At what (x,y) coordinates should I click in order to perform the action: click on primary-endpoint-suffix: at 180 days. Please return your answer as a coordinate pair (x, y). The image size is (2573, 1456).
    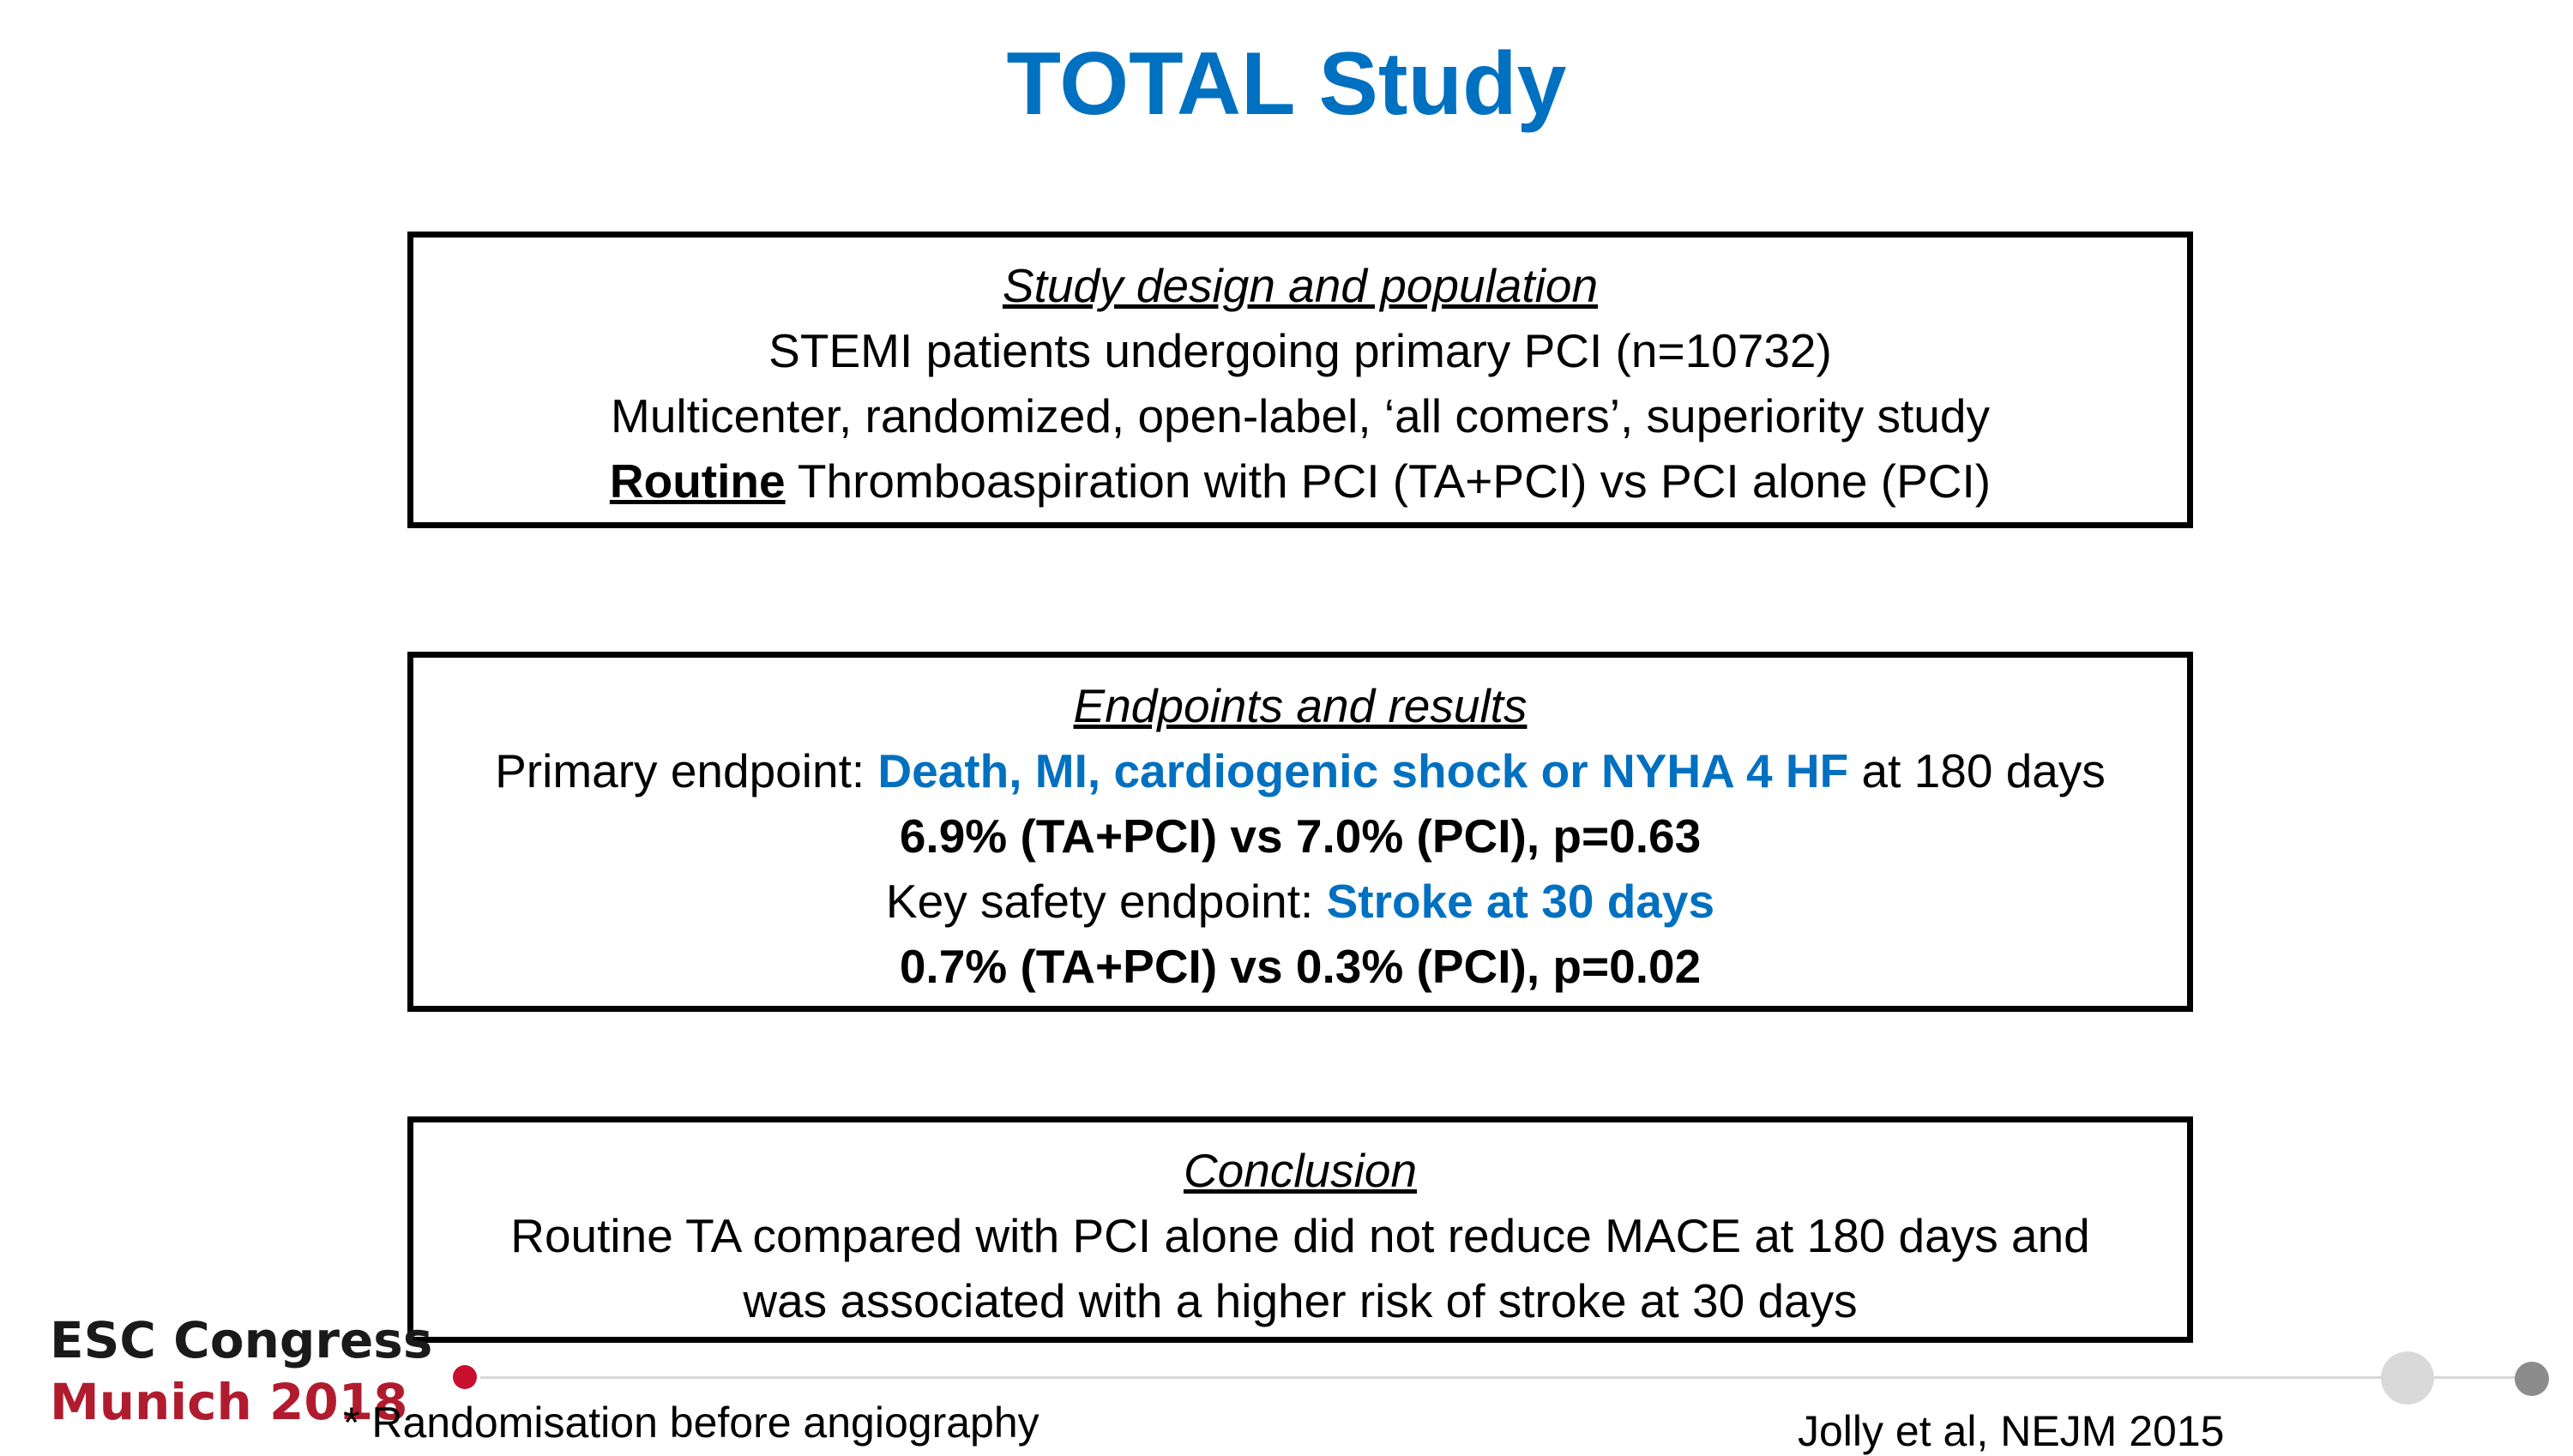
    Looking at the image, I should click on (1977, 771).